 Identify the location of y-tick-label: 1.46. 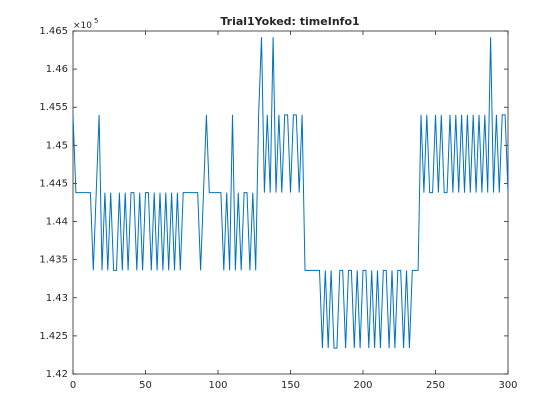
(57, 69).